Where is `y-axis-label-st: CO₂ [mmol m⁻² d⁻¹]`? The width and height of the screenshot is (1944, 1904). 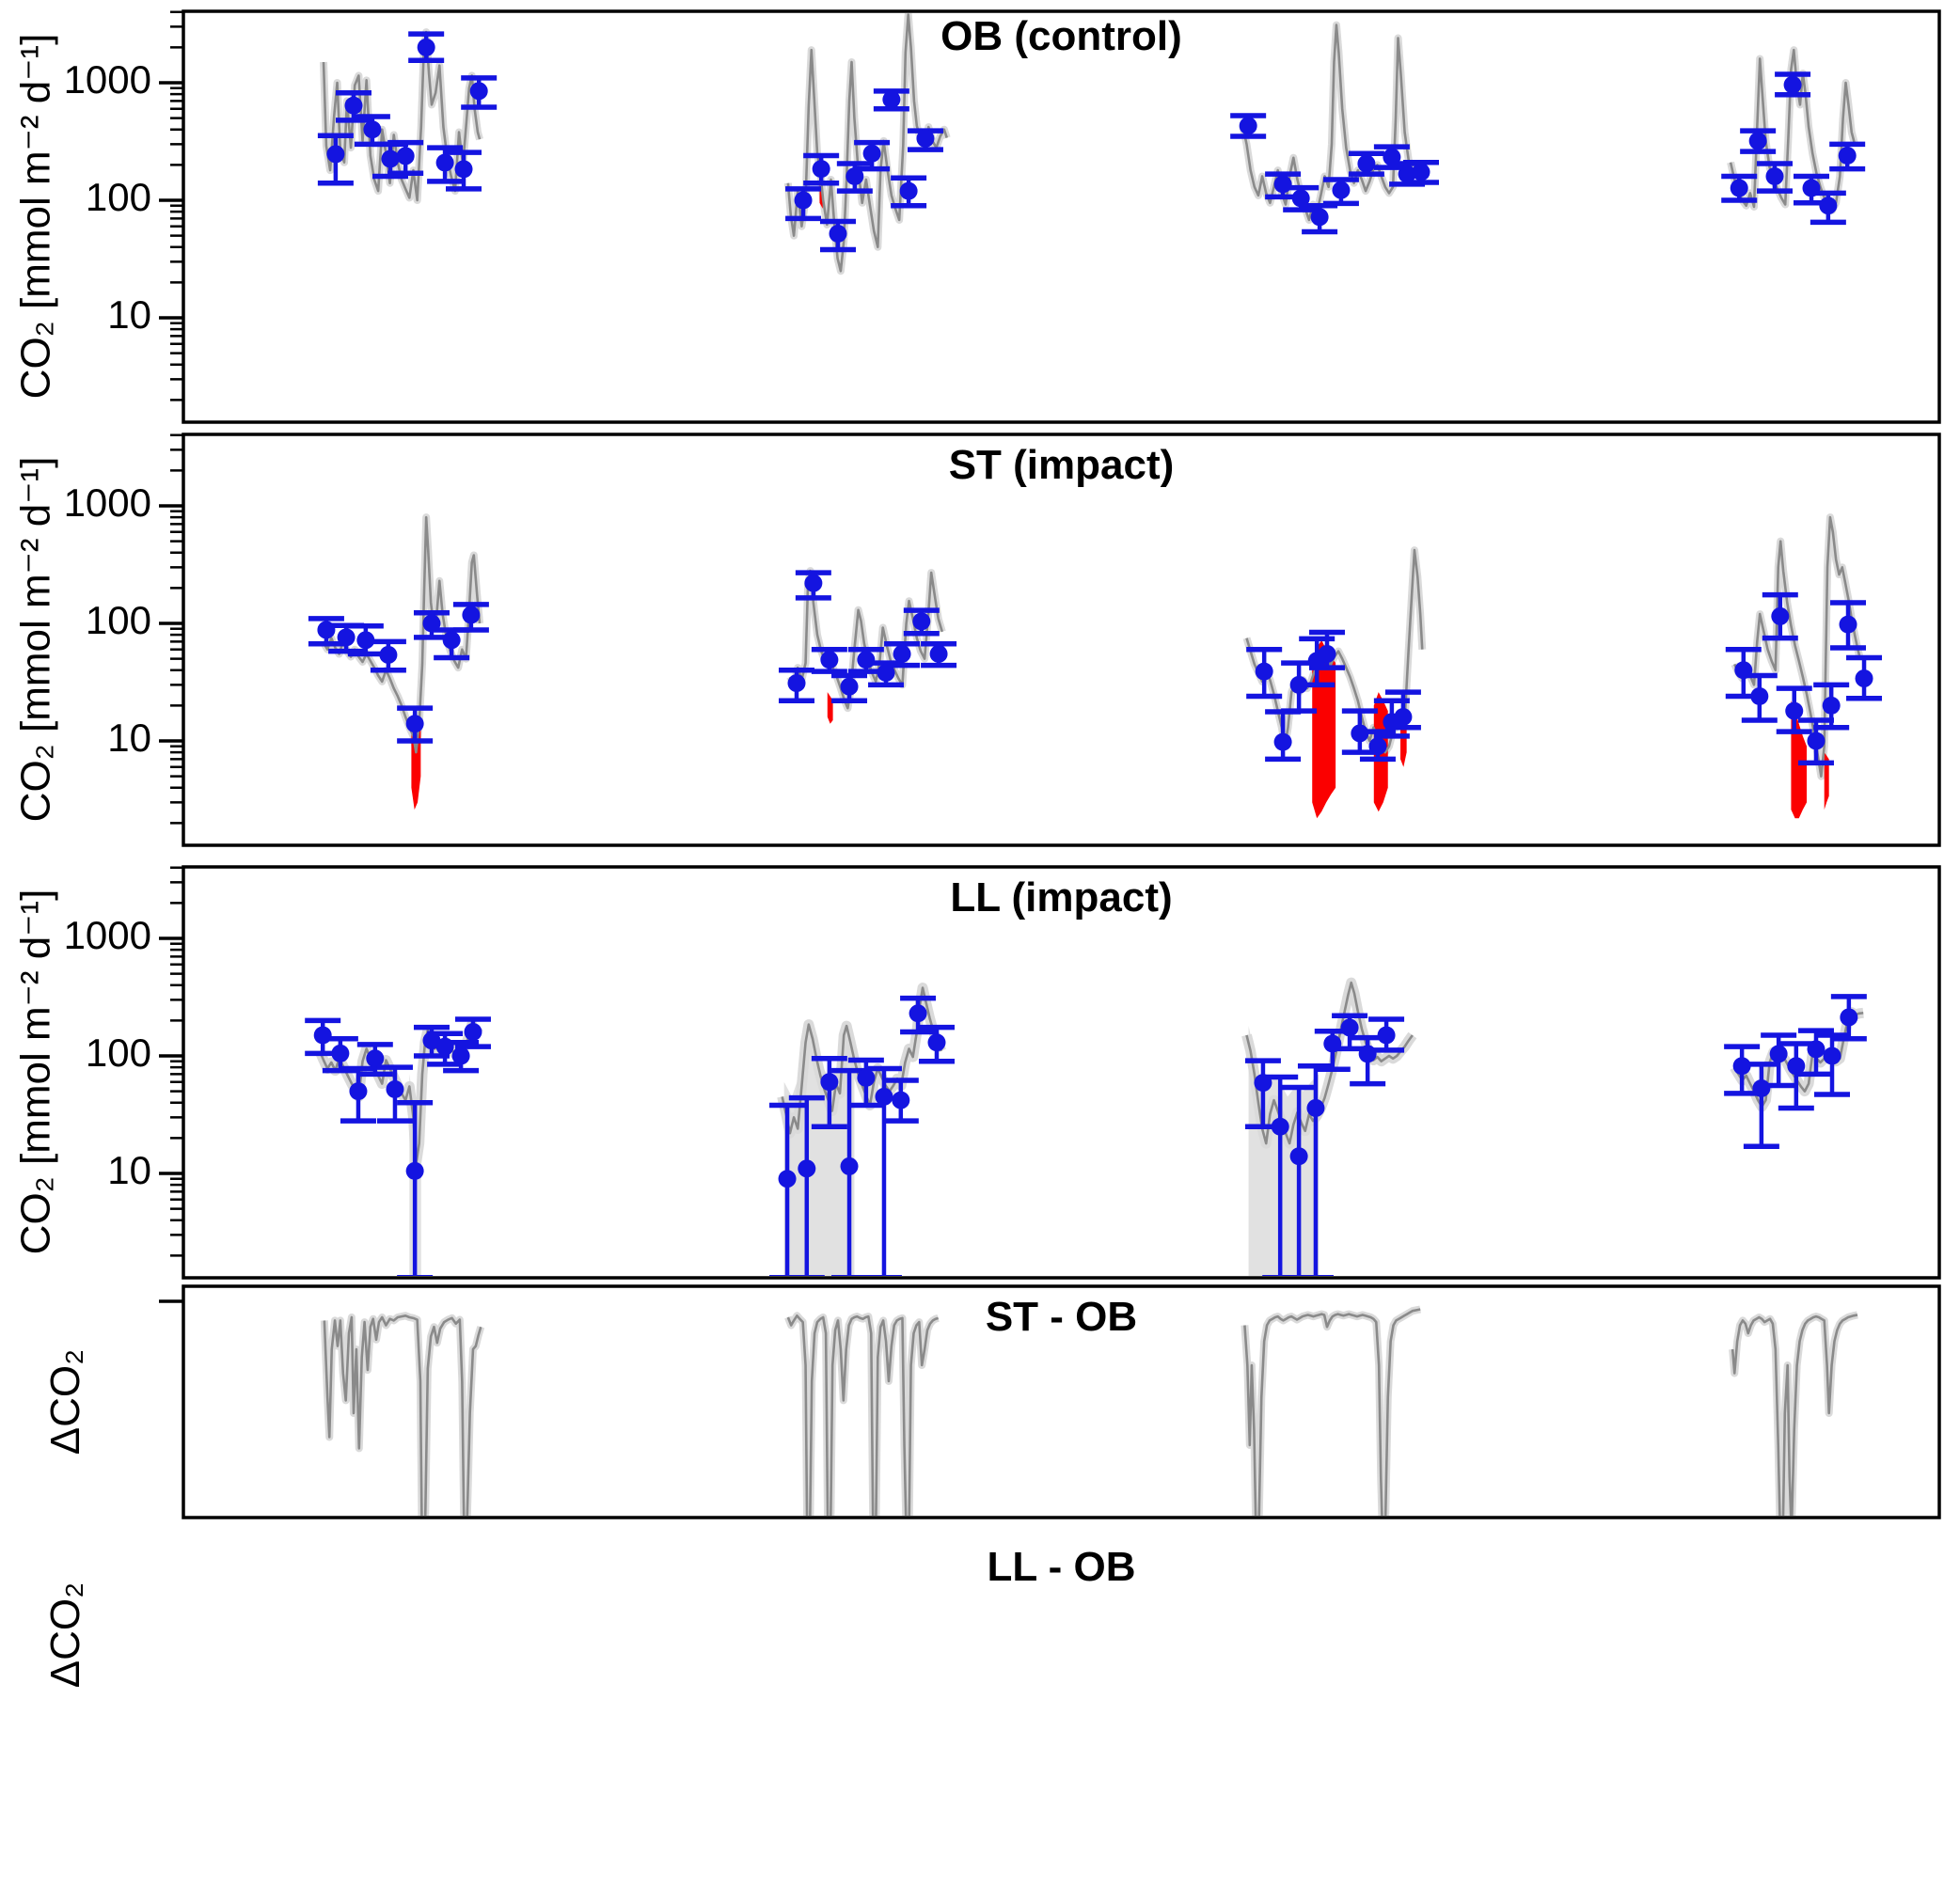 y-axis-label-st: CO₂ [mmol m⁻² d⁻¹] is located at coordinates (35, 639).